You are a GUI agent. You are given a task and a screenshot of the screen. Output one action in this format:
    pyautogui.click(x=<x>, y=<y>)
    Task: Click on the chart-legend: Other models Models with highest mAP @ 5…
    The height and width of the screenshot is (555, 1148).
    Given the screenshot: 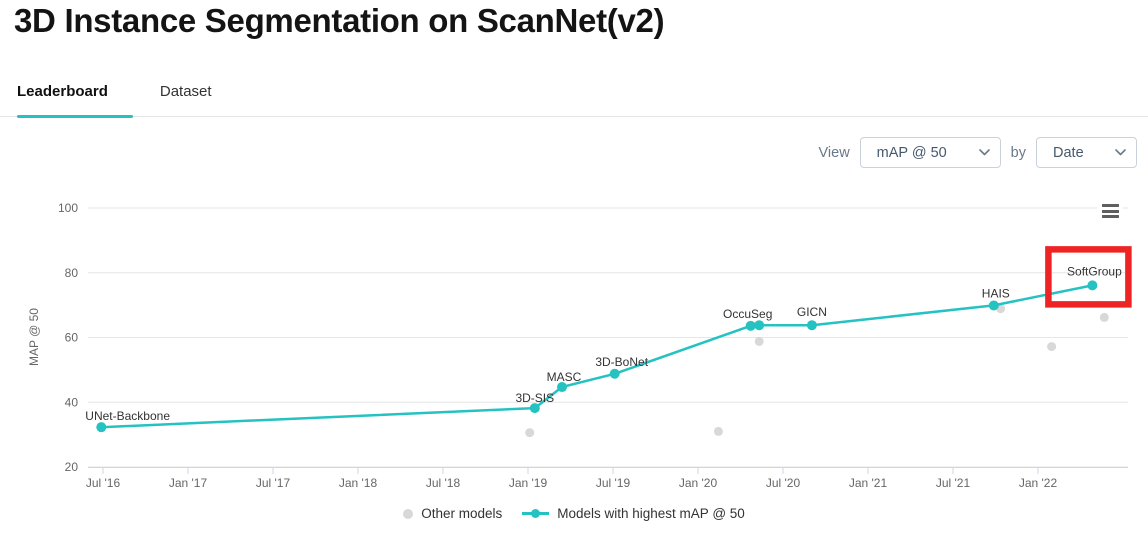 What is the action you would take?
    pyautogui.click(x=574, y=513)
    